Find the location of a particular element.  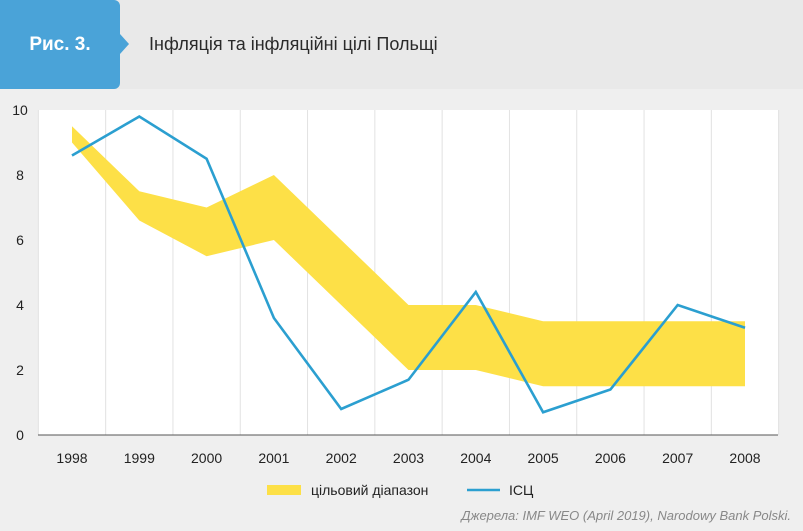

x-tick-label-2006: 2006 is located at coordinates (610, 458).